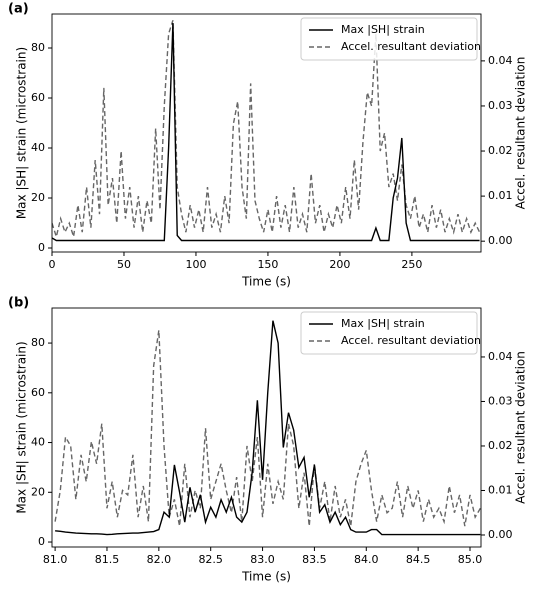 The height and width of the screenshot is (594, 542). Describe the element at coordinates (262, 559) in the screenshot. I see `x-tick-label: 83.0` at that location.